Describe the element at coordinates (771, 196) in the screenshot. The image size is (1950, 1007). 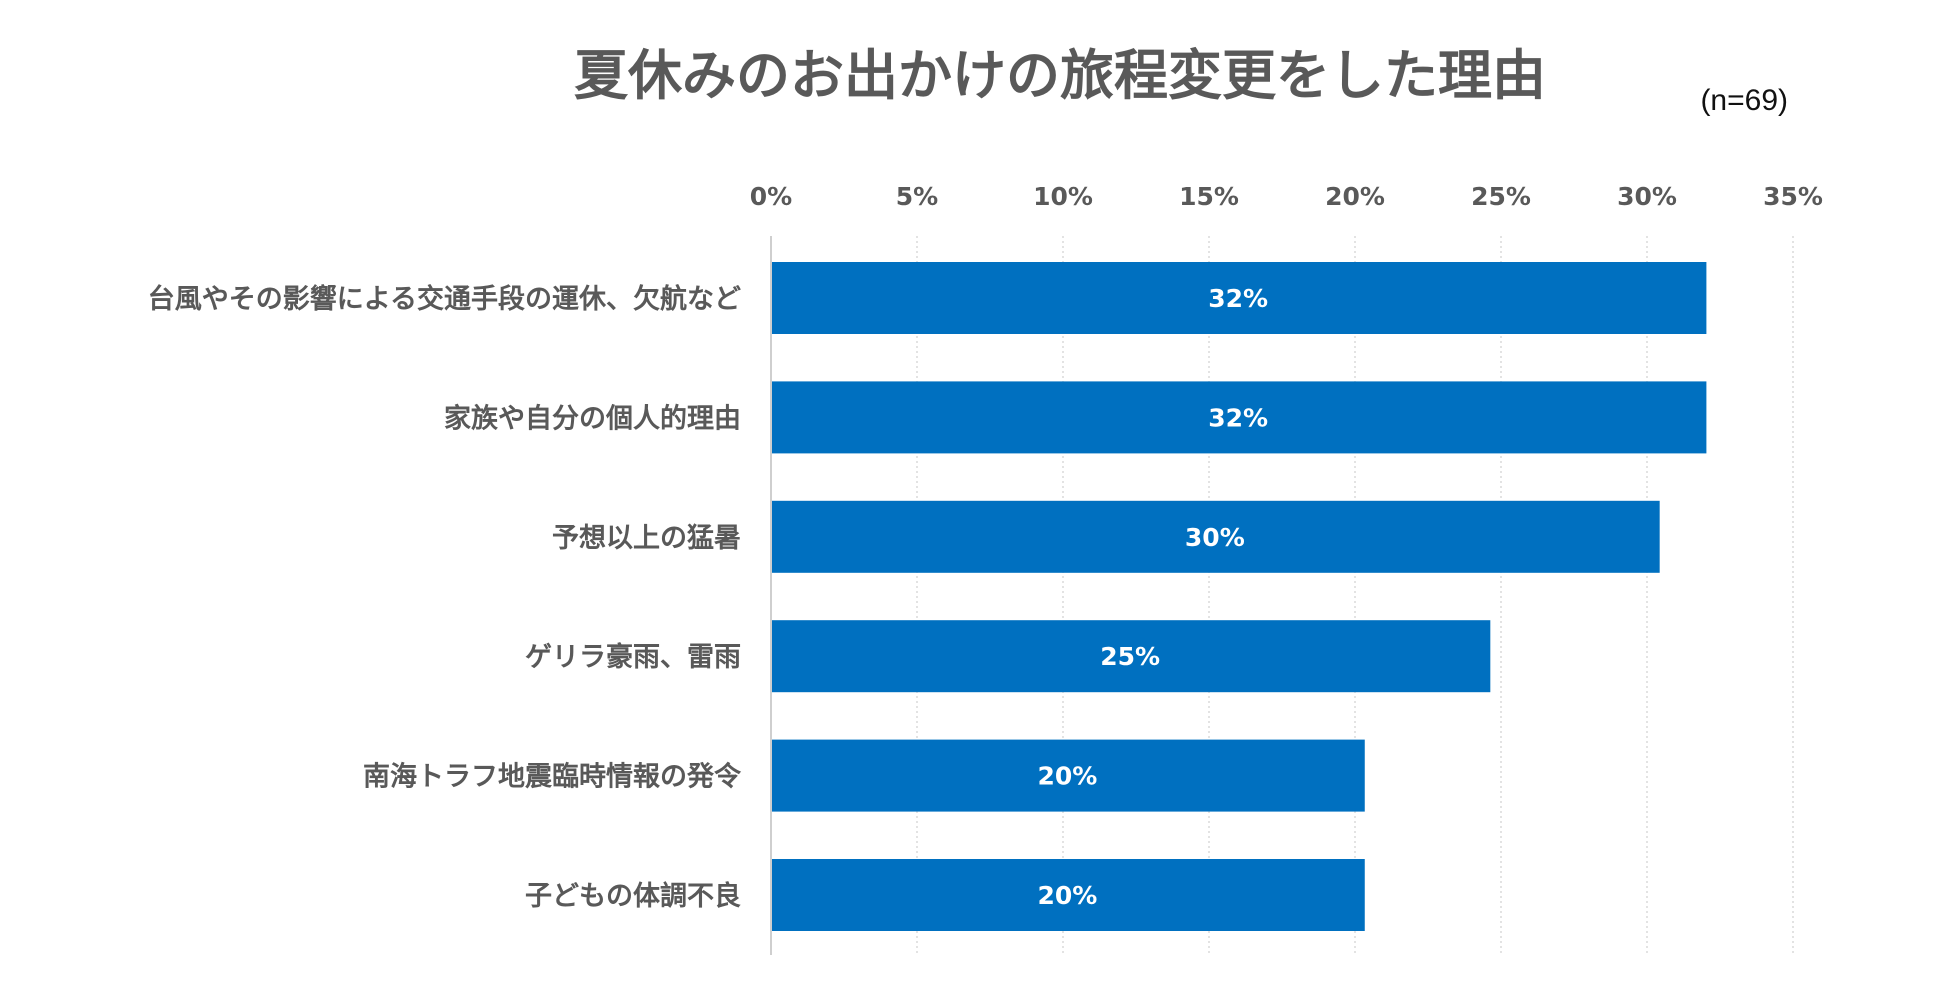
I see `x-tick-label: 0%` at that location.